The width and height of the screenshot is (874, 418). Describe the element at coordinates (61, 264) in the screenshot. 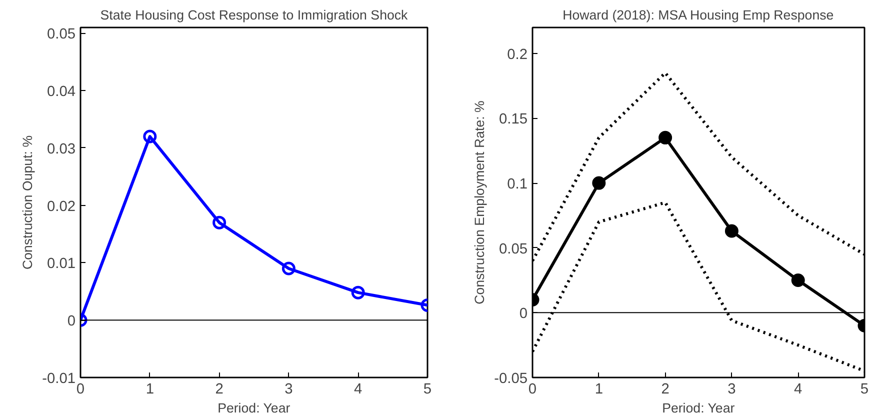

I see `y-tick-label: 0.01` at that location.